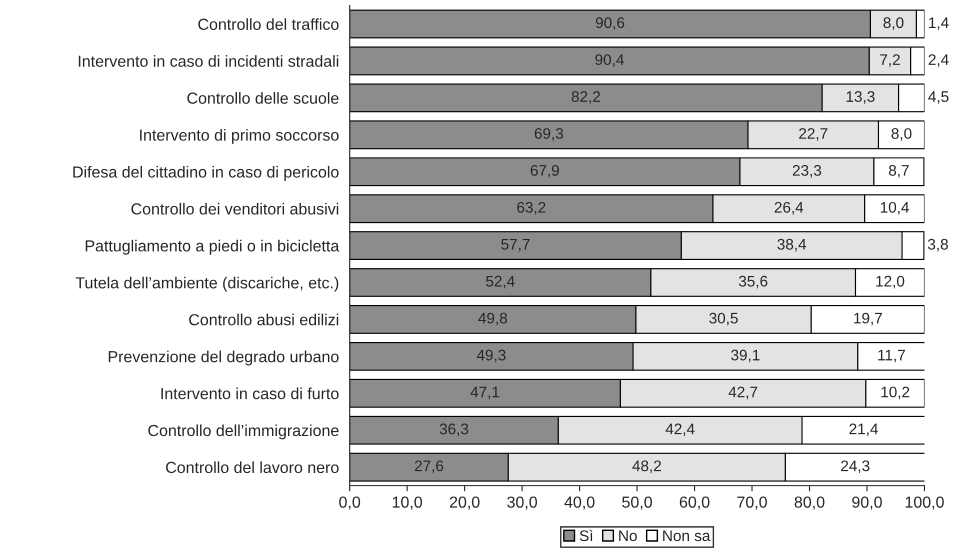 This screenshot has width=958, height=555. What do you see at coordinates (637, 503) in the screenshot?
I see `x-tick-label: 50,0` at bounding box center [637, 503].